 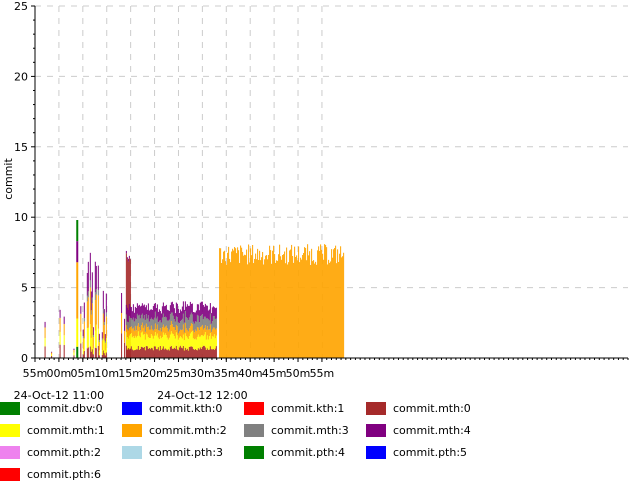 I want to click on legend-item: commit.kth:0, so click(x=172, y=408).